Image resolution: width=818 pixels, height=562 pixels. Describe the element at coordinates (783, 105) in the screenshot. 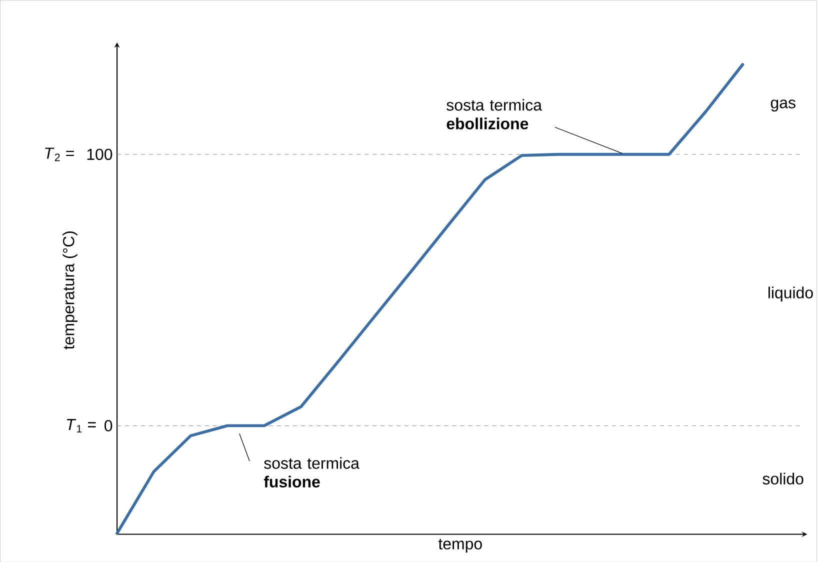

I see `text: gas` at that location.